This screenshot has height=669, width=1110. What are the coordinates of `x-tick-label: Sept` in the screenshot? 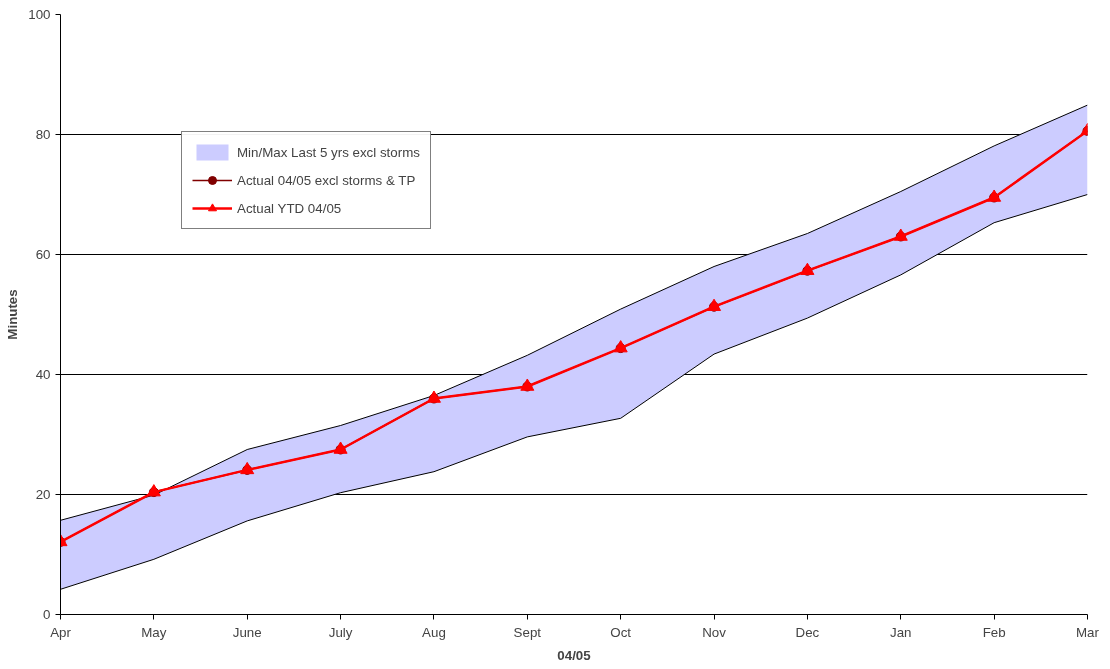 It's located at (527, 632).